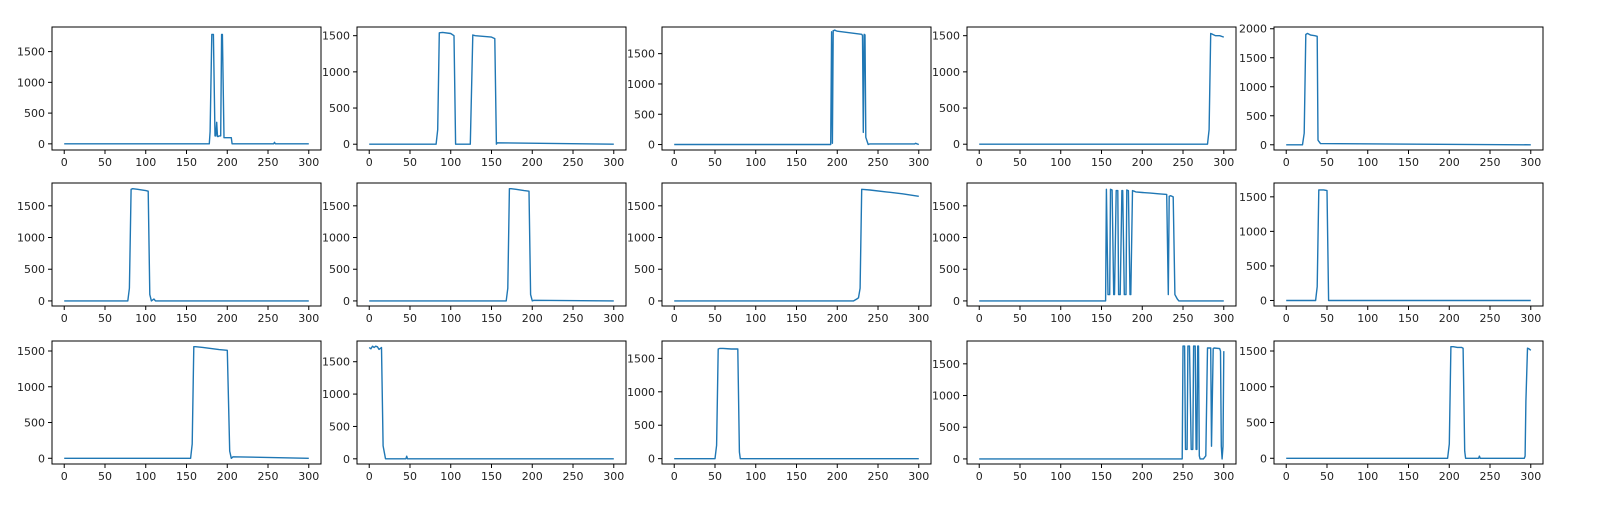 This screenshot has height=507, width=1616. I want to click on subplot-13: 0 50 100 150 200 250 300 0 500 1000 1500, so click(779, 411).